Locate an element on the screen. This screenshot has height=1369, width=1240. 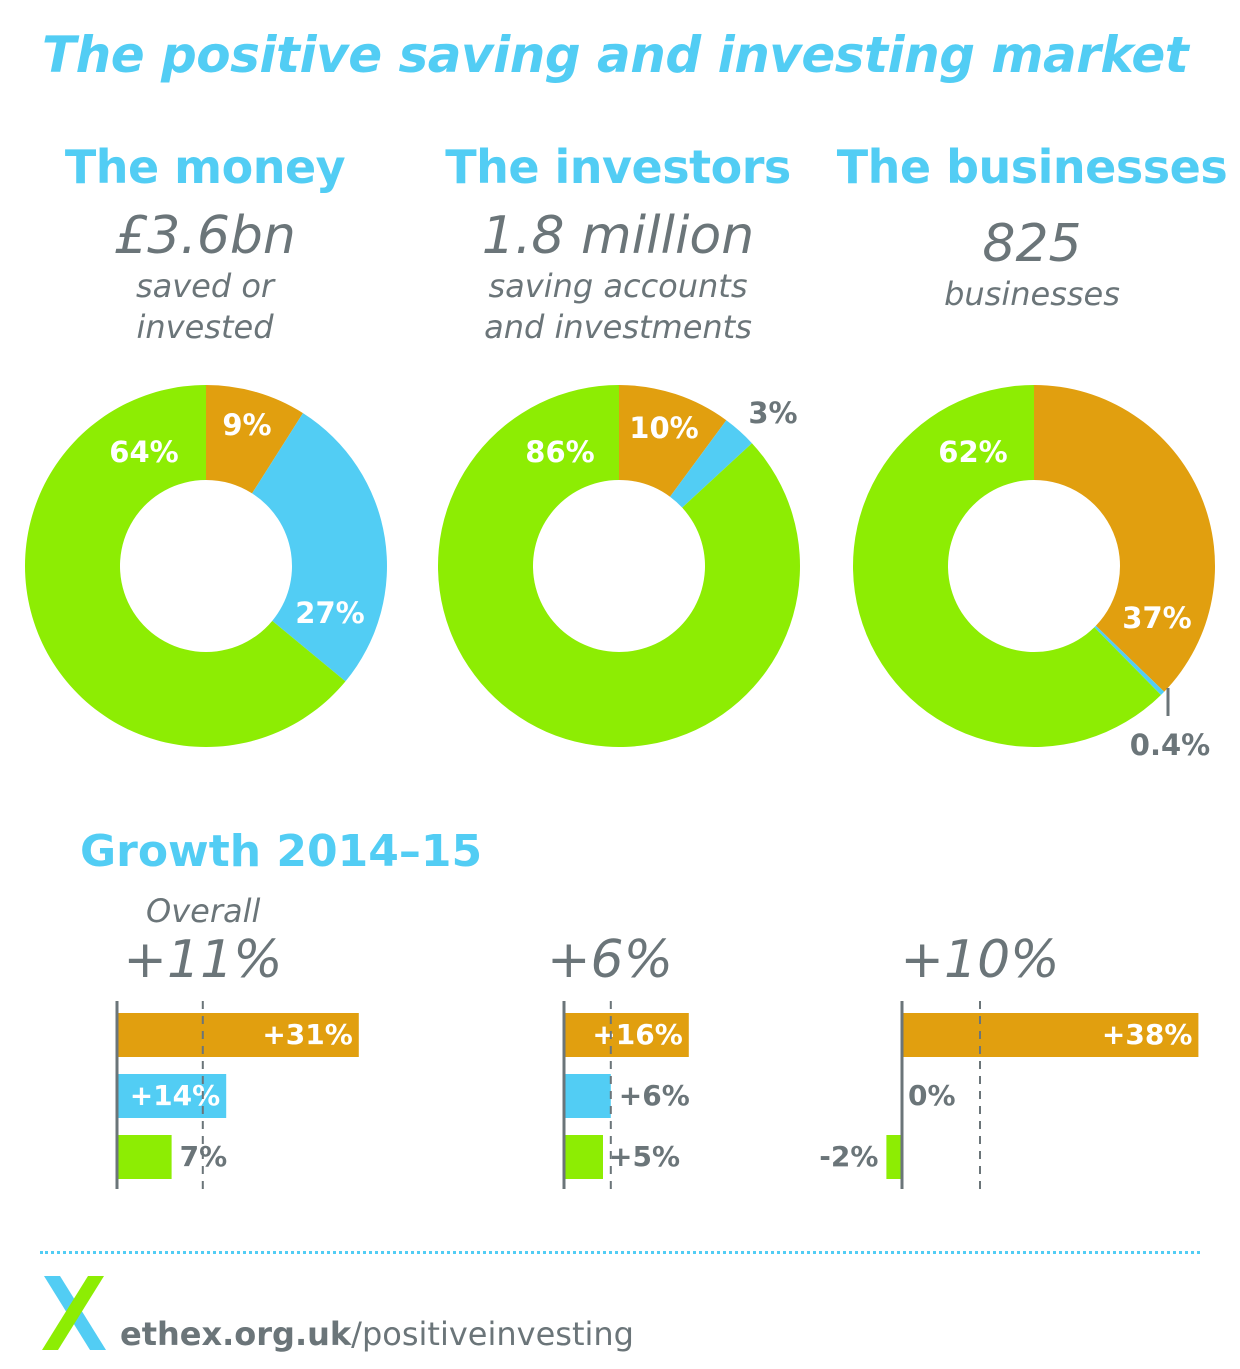
investors-heading: The investors is located at coordinates (618, 167).